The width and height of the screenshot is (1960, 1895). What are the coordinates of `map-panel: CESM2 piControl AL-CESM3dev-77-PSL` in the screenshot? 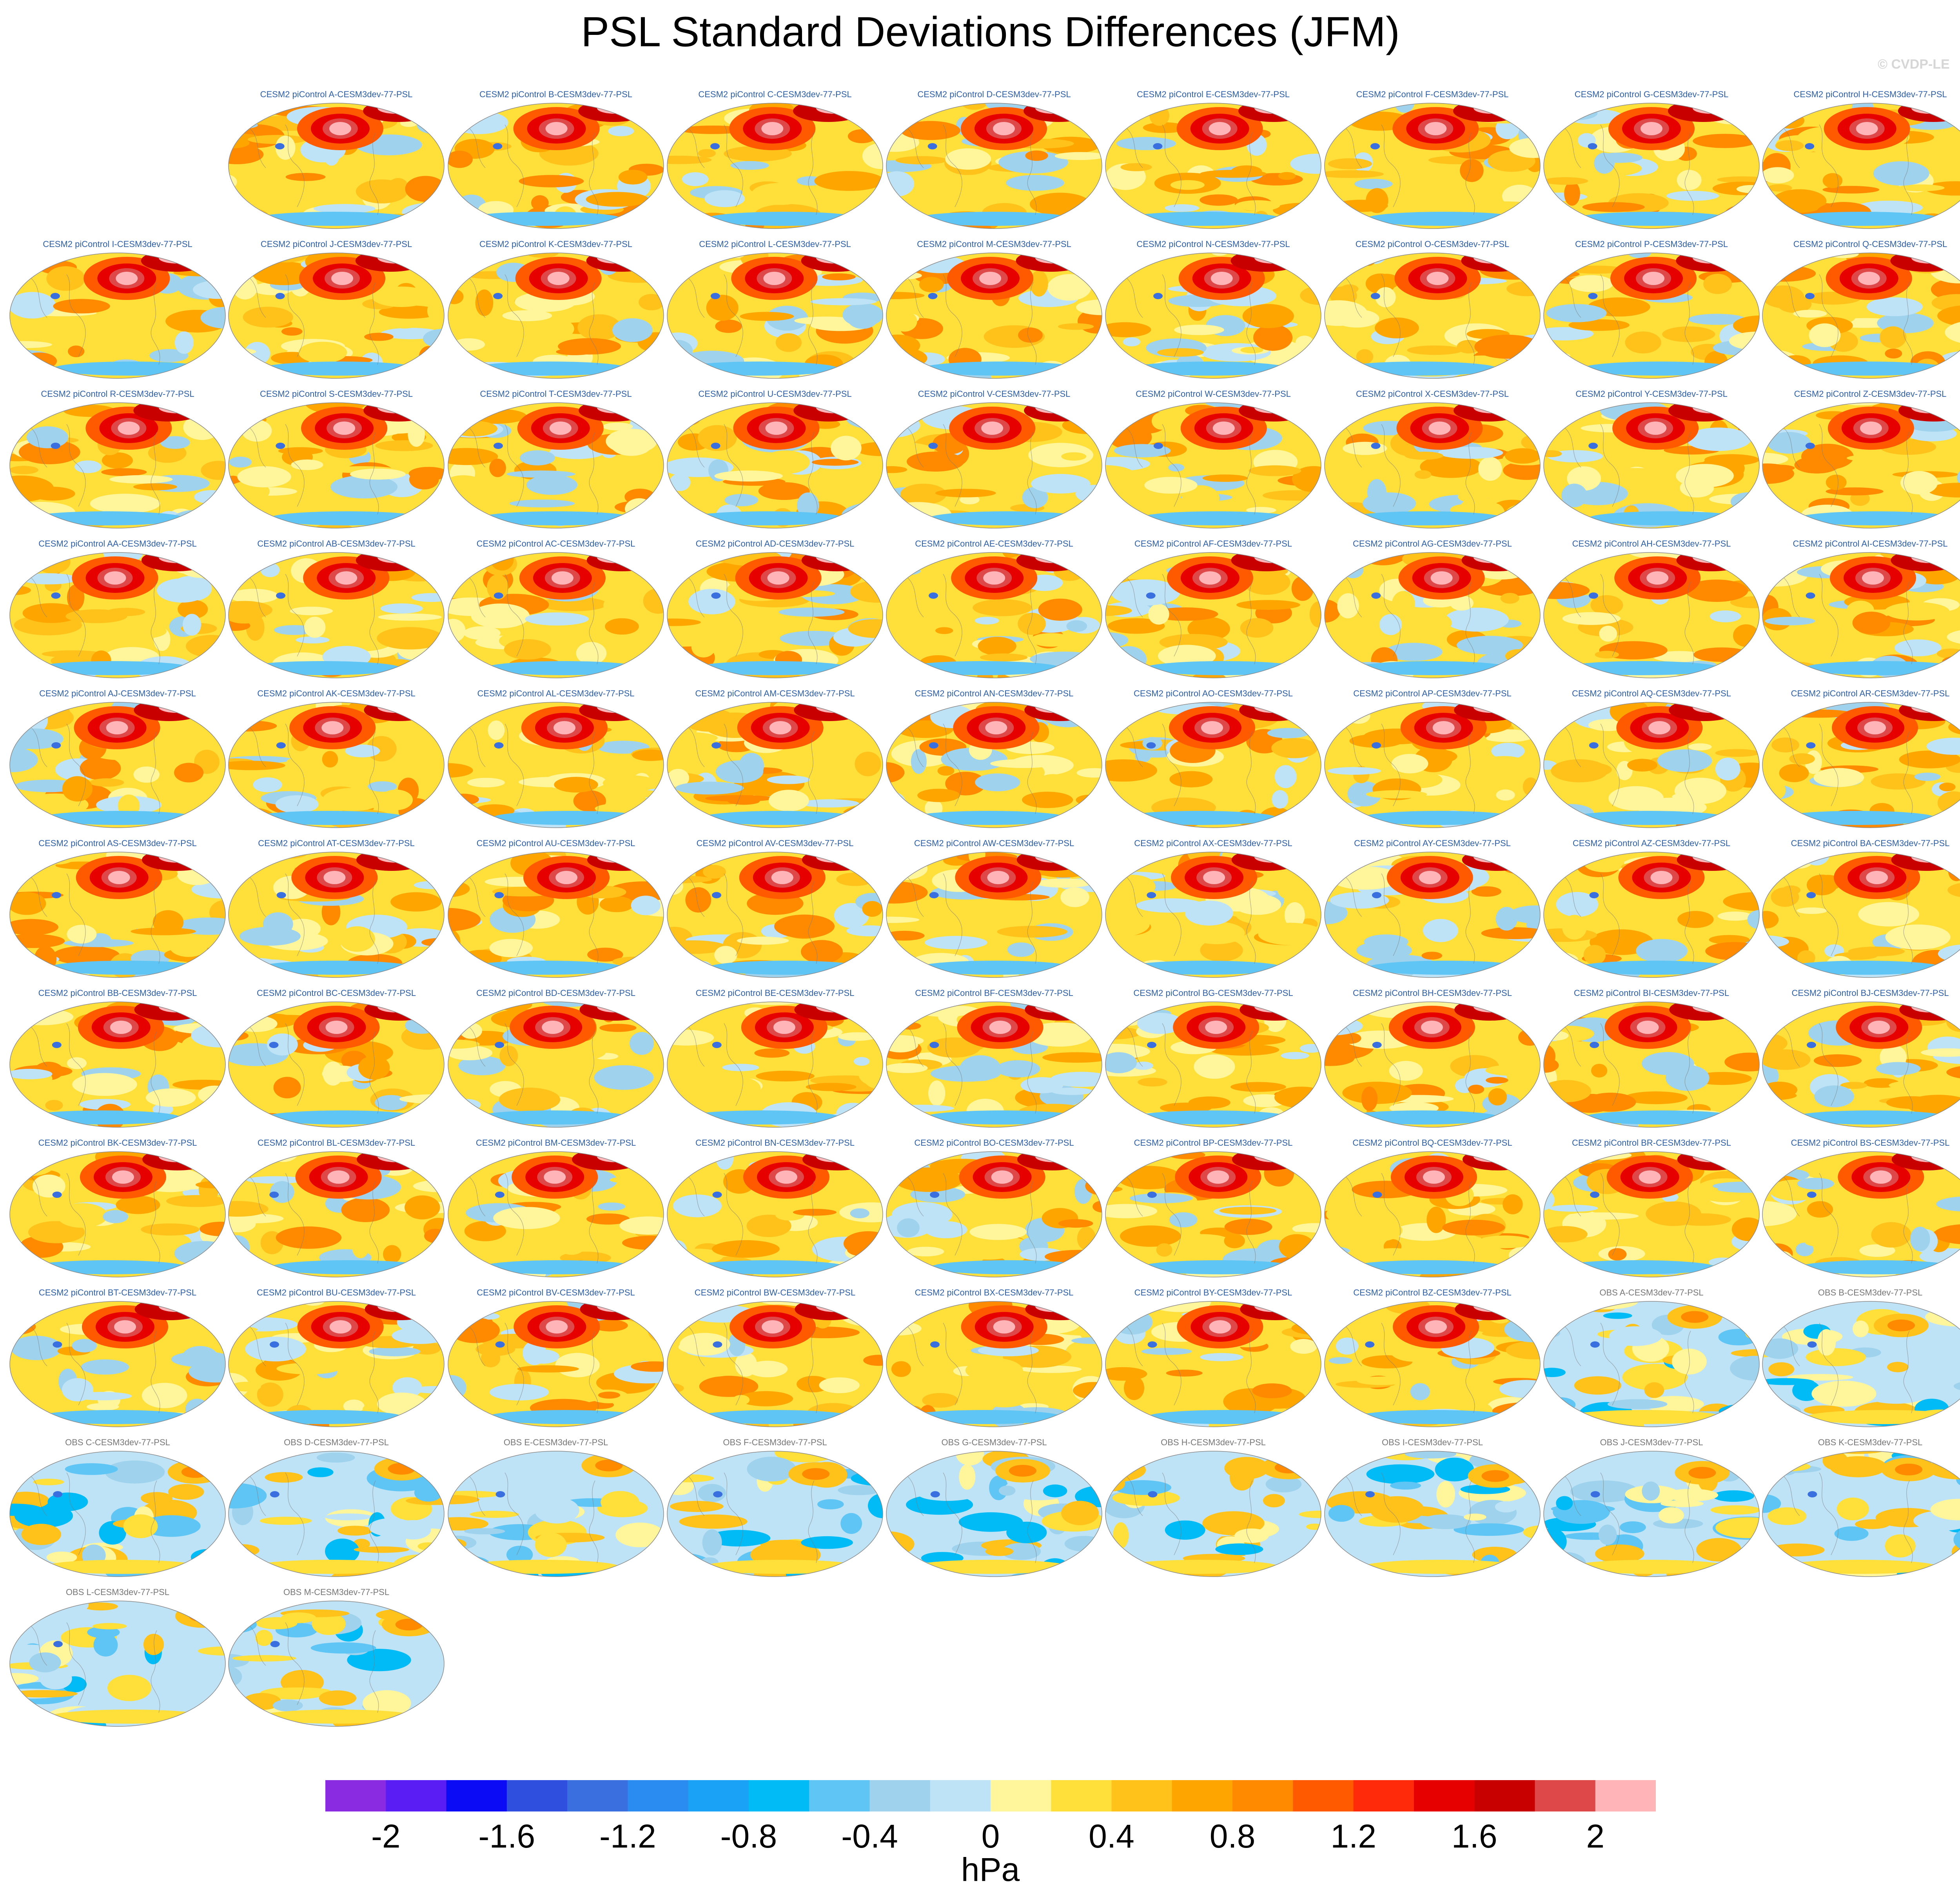 It's located at (556, 762).